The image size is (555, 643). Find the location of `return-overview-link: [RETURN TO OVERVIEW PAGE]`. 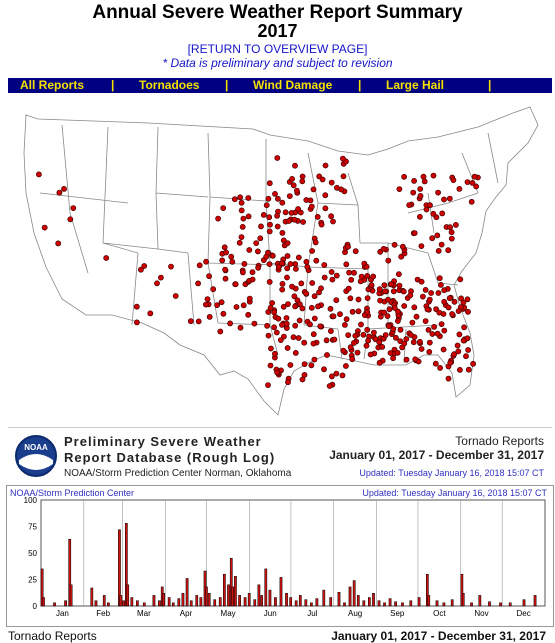

return-overview-link: [RETURN TO OVERVIEW PAGE] is located at coordinates (277, 49).